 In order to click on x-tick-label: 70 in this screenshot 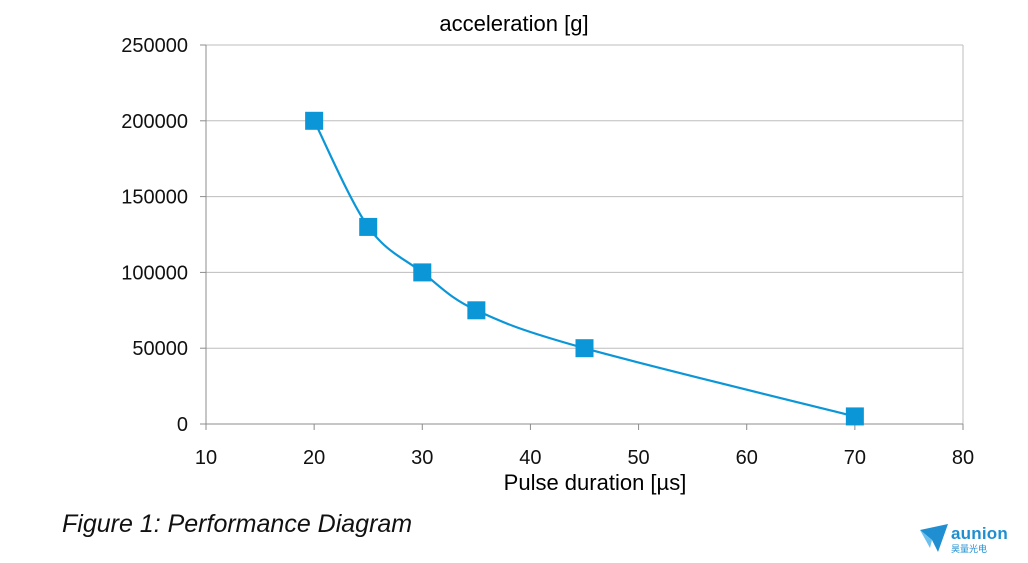, I will do `click(855, 458)`.